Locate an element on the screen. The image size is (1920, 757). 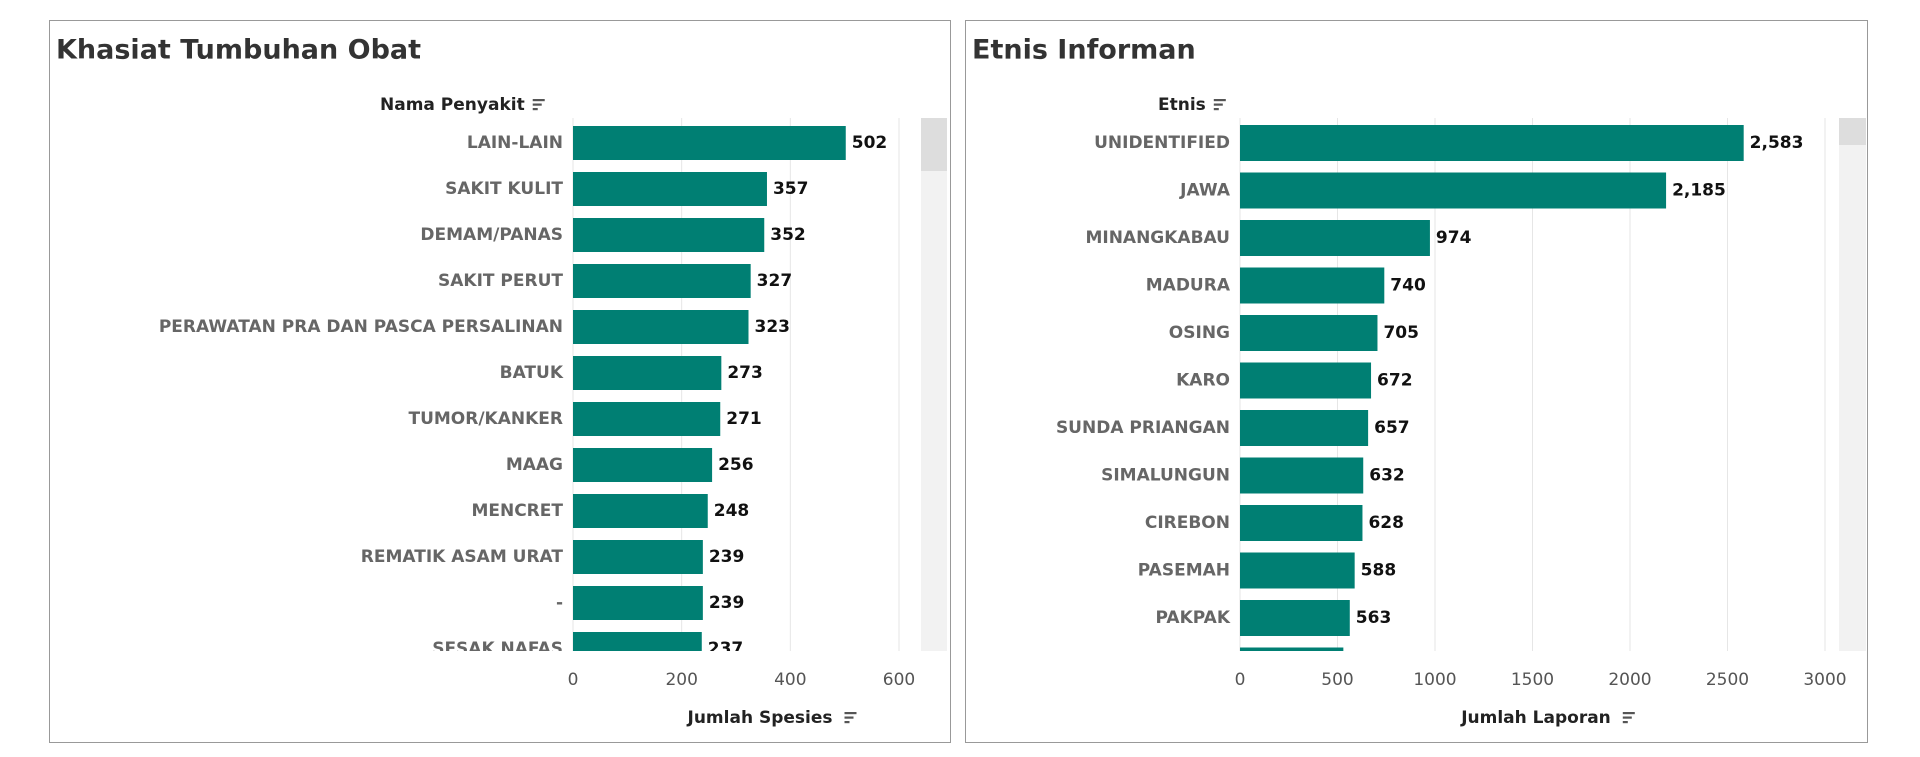
value-label: 632 is located at coordinates (1387, 476).